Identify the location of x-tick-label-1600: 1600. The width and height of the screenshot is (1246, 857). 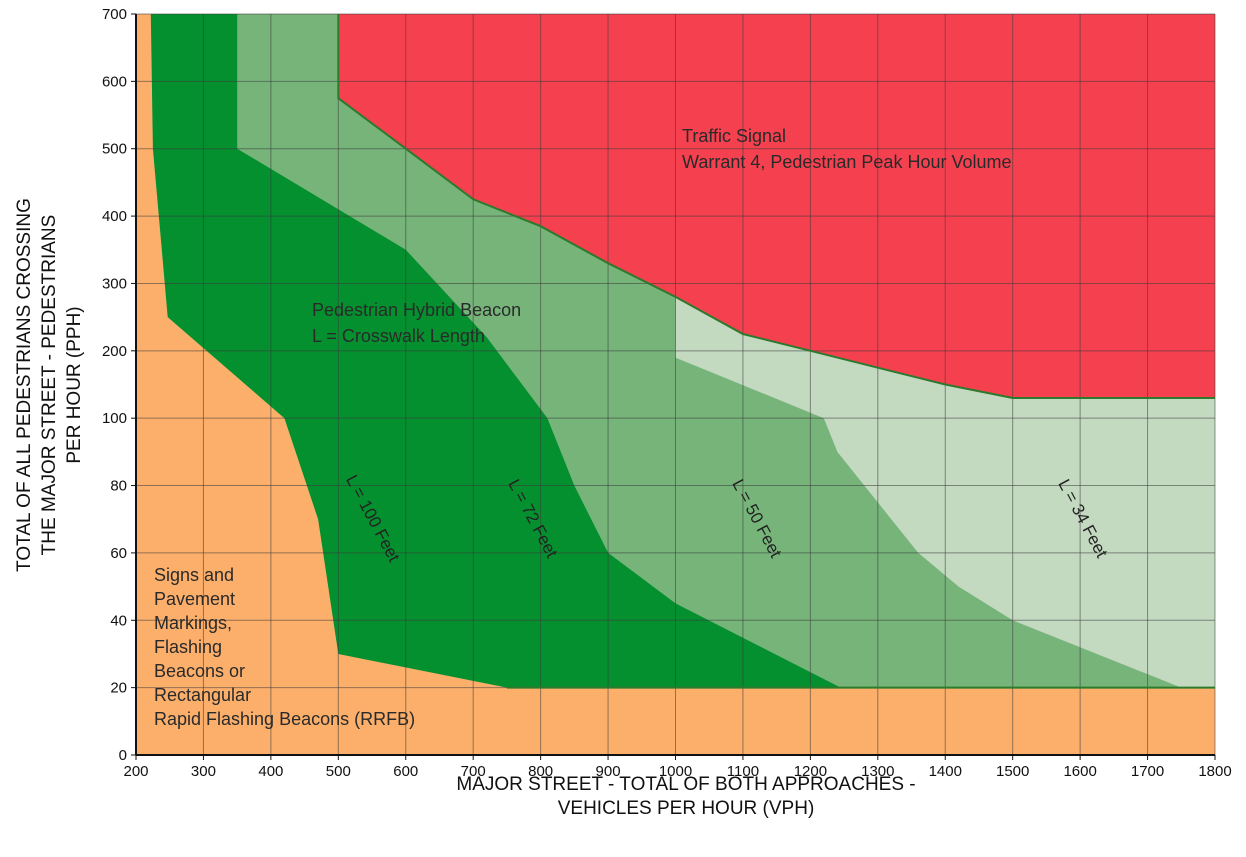
(1079, 771).